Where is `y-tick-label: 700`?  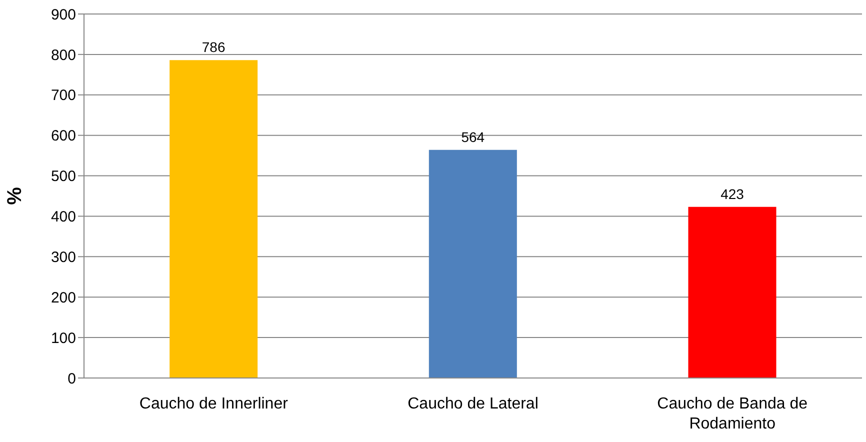 y-tick-label: 700 is located at coordinates (63, 95).